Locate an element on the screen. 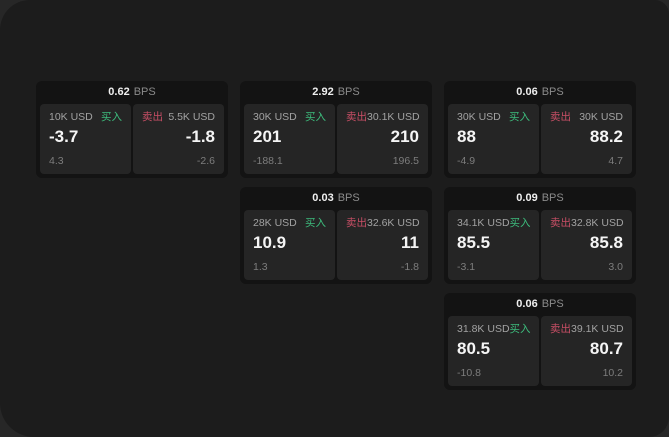  buy-delta: 4.3 is located at coordinates (56, 161).